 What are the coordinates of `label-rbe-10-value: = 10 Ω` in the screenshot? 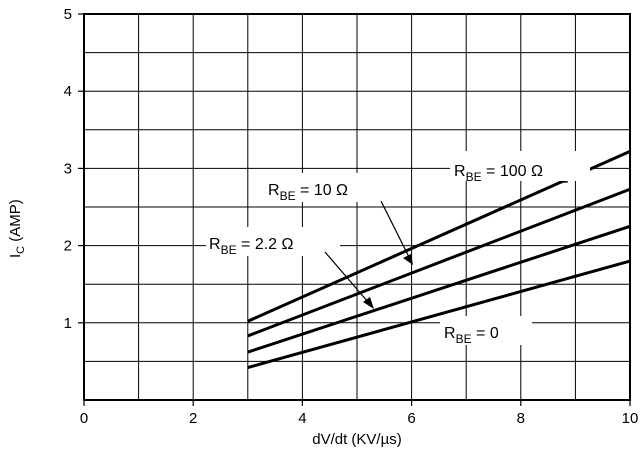 It's located at (322, 190).